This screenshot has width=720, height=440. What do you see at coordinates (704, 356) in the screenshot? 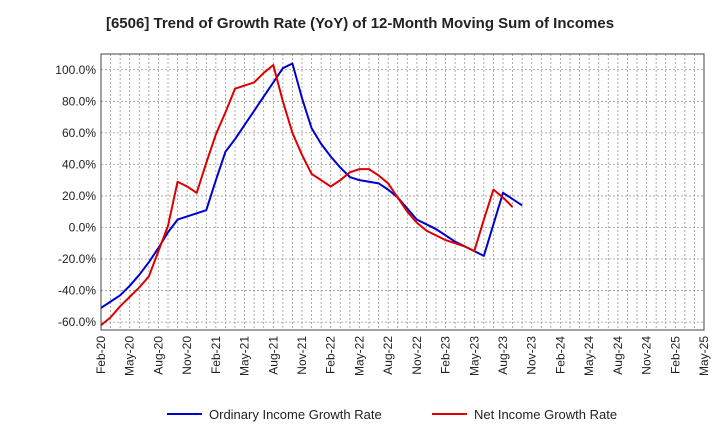
I see `x-tick-label: May-25` at bounding box center [704, 356].